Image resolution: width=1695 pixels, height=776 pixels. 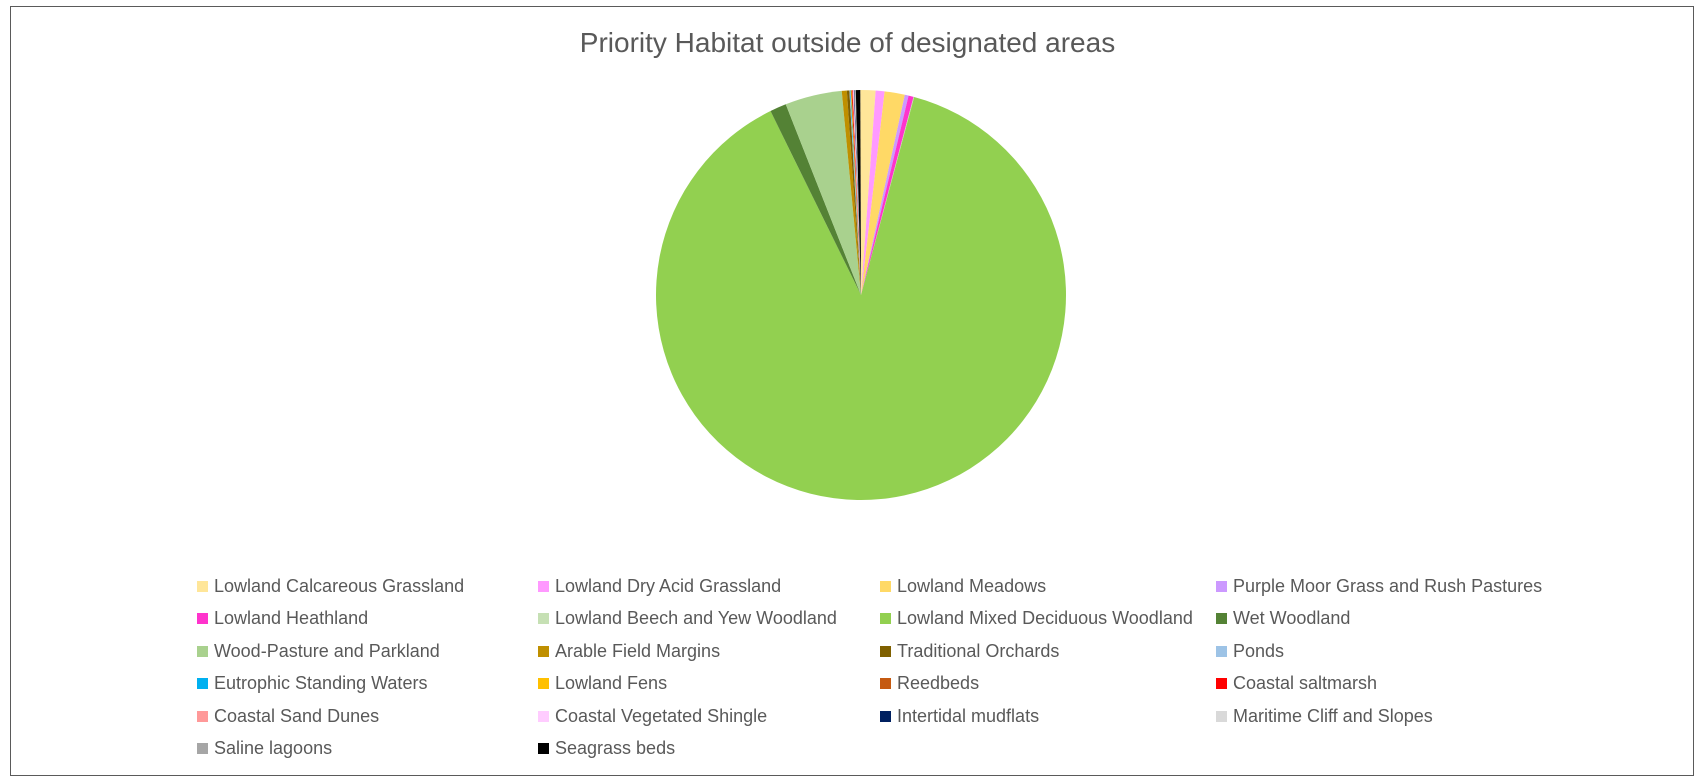 I want to click on pie-slice-coastal-saltmarsh, so click(x=856, y=192).